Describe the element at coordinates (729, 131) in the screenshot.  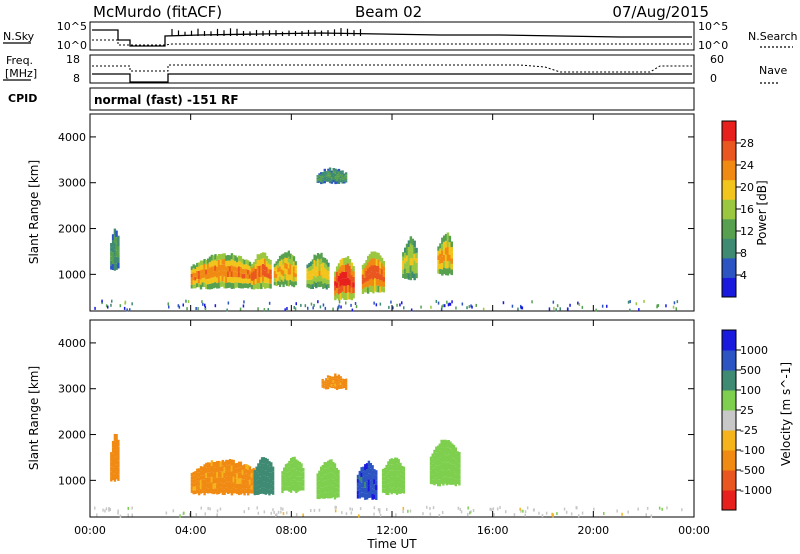
I see `colorbar-swatch` at that location.